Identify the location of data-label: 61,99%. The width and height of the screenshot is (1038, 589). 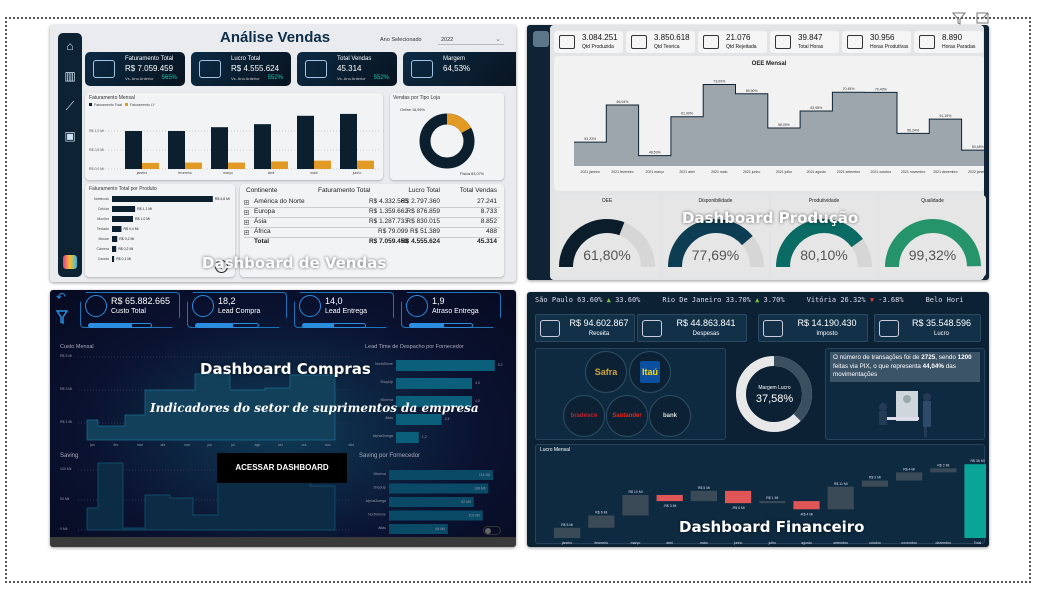
(687, 114).